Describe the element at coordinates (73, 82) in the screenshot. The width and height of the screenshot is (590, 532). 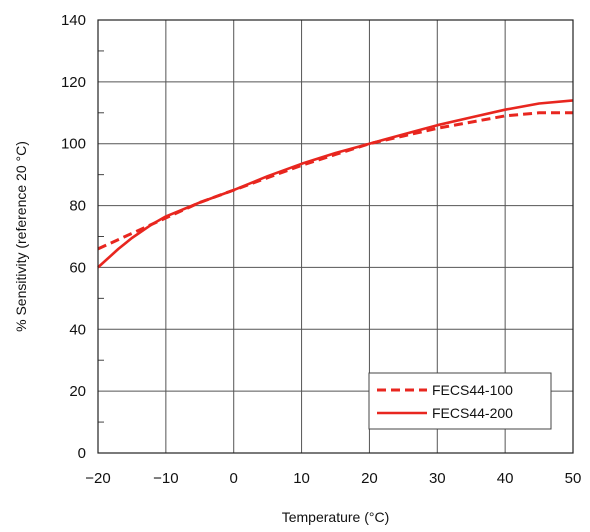
I see `y-tick-label: 120` at that location.